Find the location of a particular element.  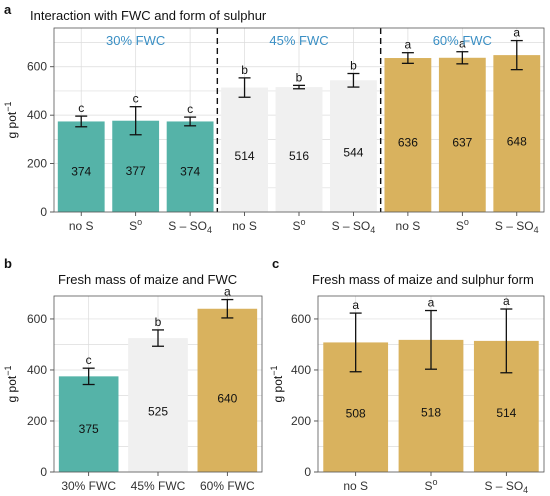

chart-title: Fresh mass of maize and FWC is located at coordinates (147, 279).